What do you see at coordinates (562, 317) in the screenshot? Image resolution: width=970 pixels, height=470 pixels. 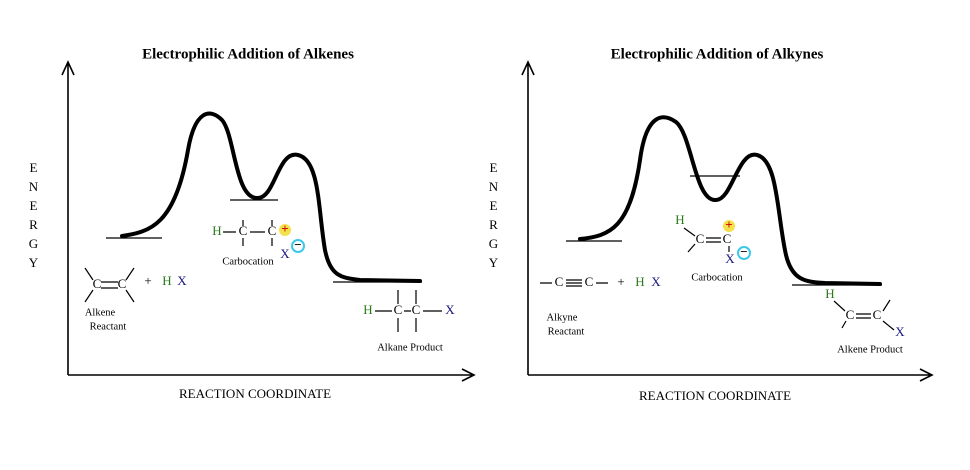 I see `label: Alkyne` at bounding box center [562, 317].